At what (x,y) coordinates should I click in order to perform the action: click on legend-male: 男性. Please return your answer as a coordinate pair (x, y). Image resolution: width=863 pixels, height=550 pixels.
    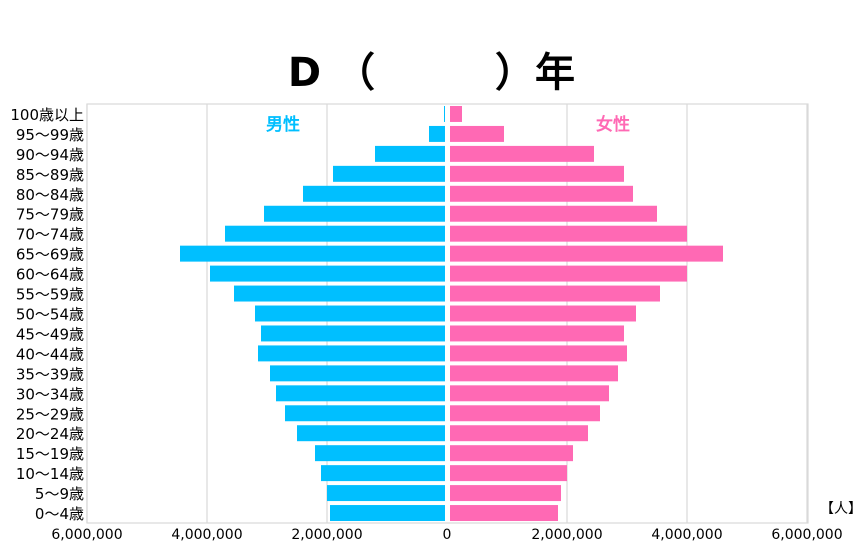
    Looking at the image, I should click on (283, 124).